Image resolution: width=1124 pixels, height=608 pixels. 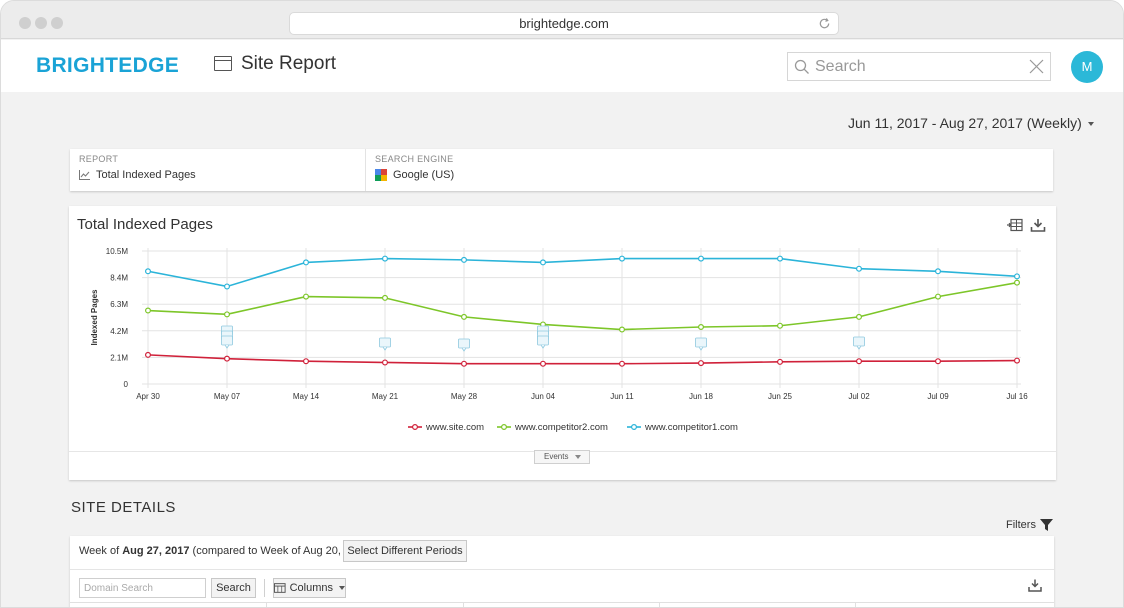 I want to click on x-tick-label: May 14, so click(x=306, y=396).